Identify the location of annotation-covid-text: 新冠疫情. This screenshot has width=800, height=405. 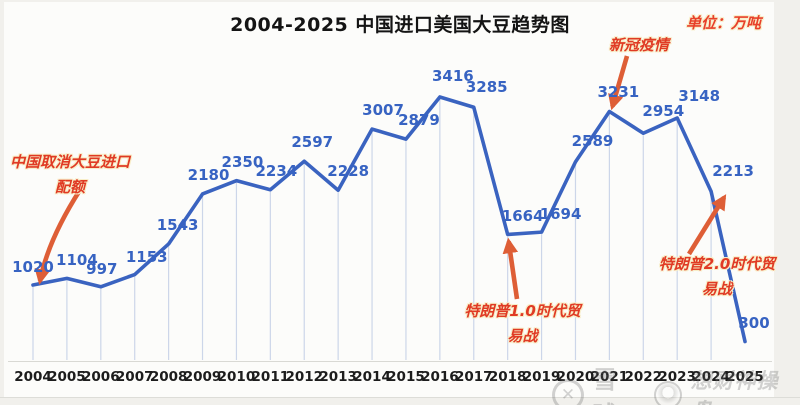
(638, 45).